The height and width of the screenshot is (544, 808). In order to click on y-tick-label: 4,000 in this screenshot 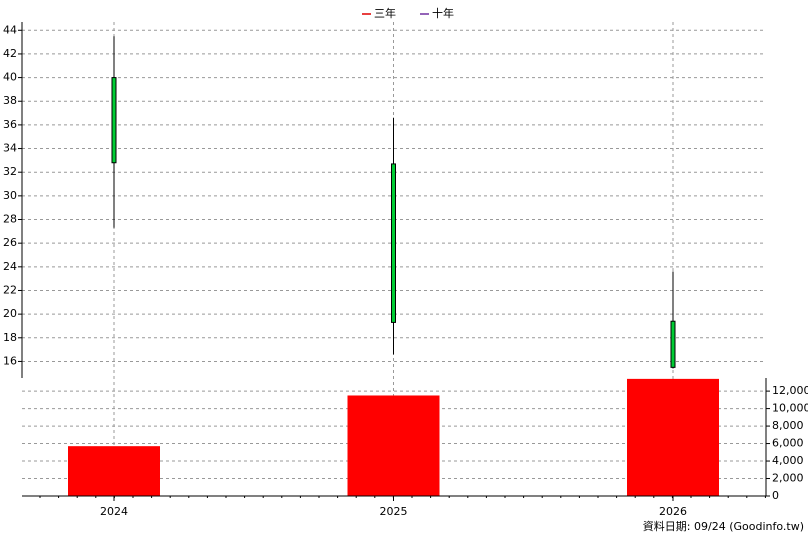, I will do `click(788, 460)`.